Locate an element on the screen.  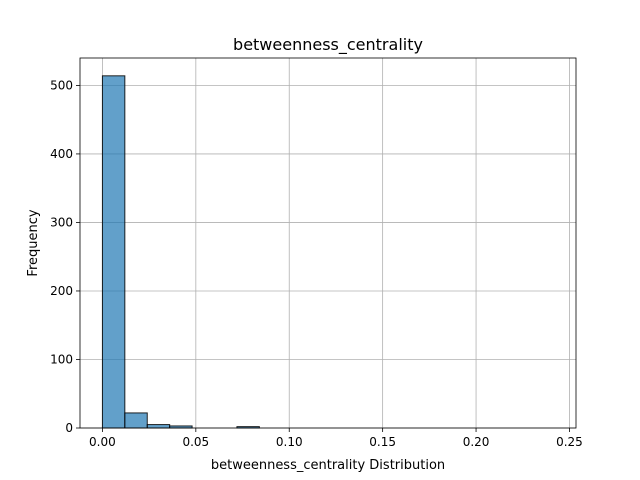
y-tick-label: 500 is located at coordinates (61, 85).